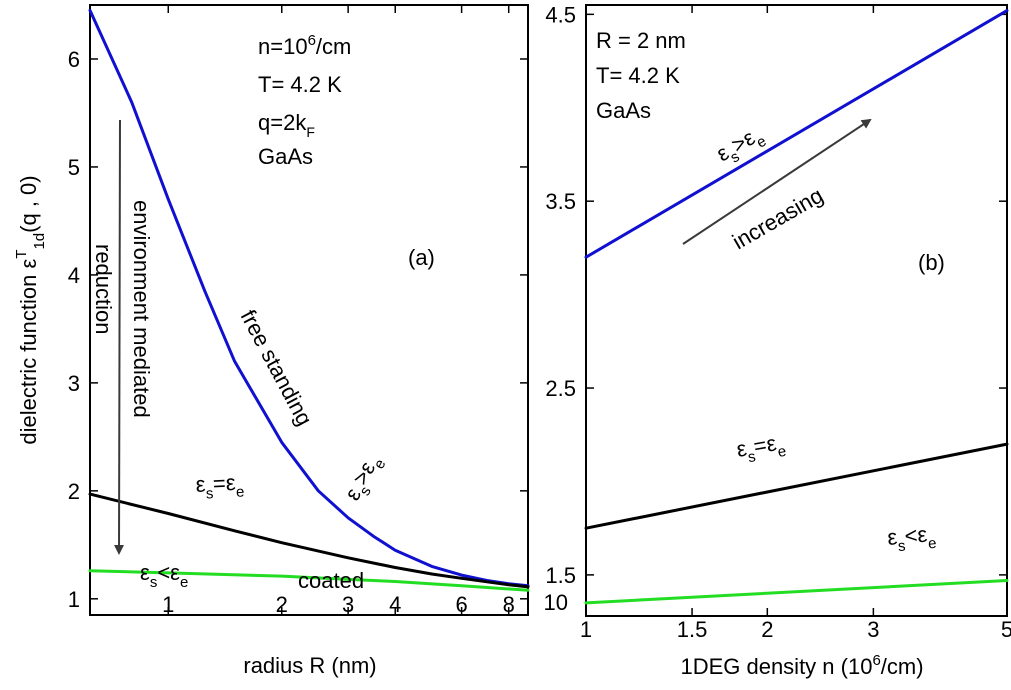 This screenshot has height=690, width=1011. I want to click on panel-a-es-lt-ee-label: εs<εe, so click(164, 575).